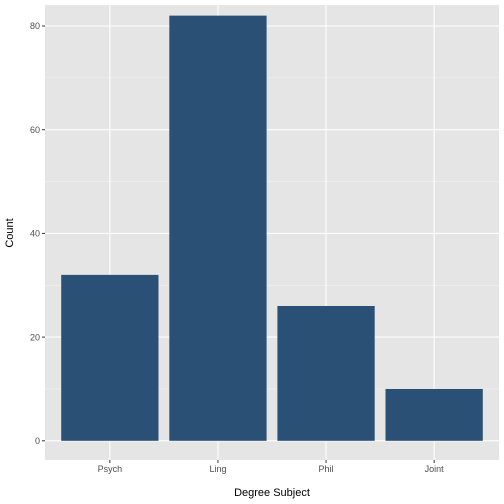  Describe the element at coordinates (35, 130) in the screenshot. I see `y-tick-label: 60` at that location.